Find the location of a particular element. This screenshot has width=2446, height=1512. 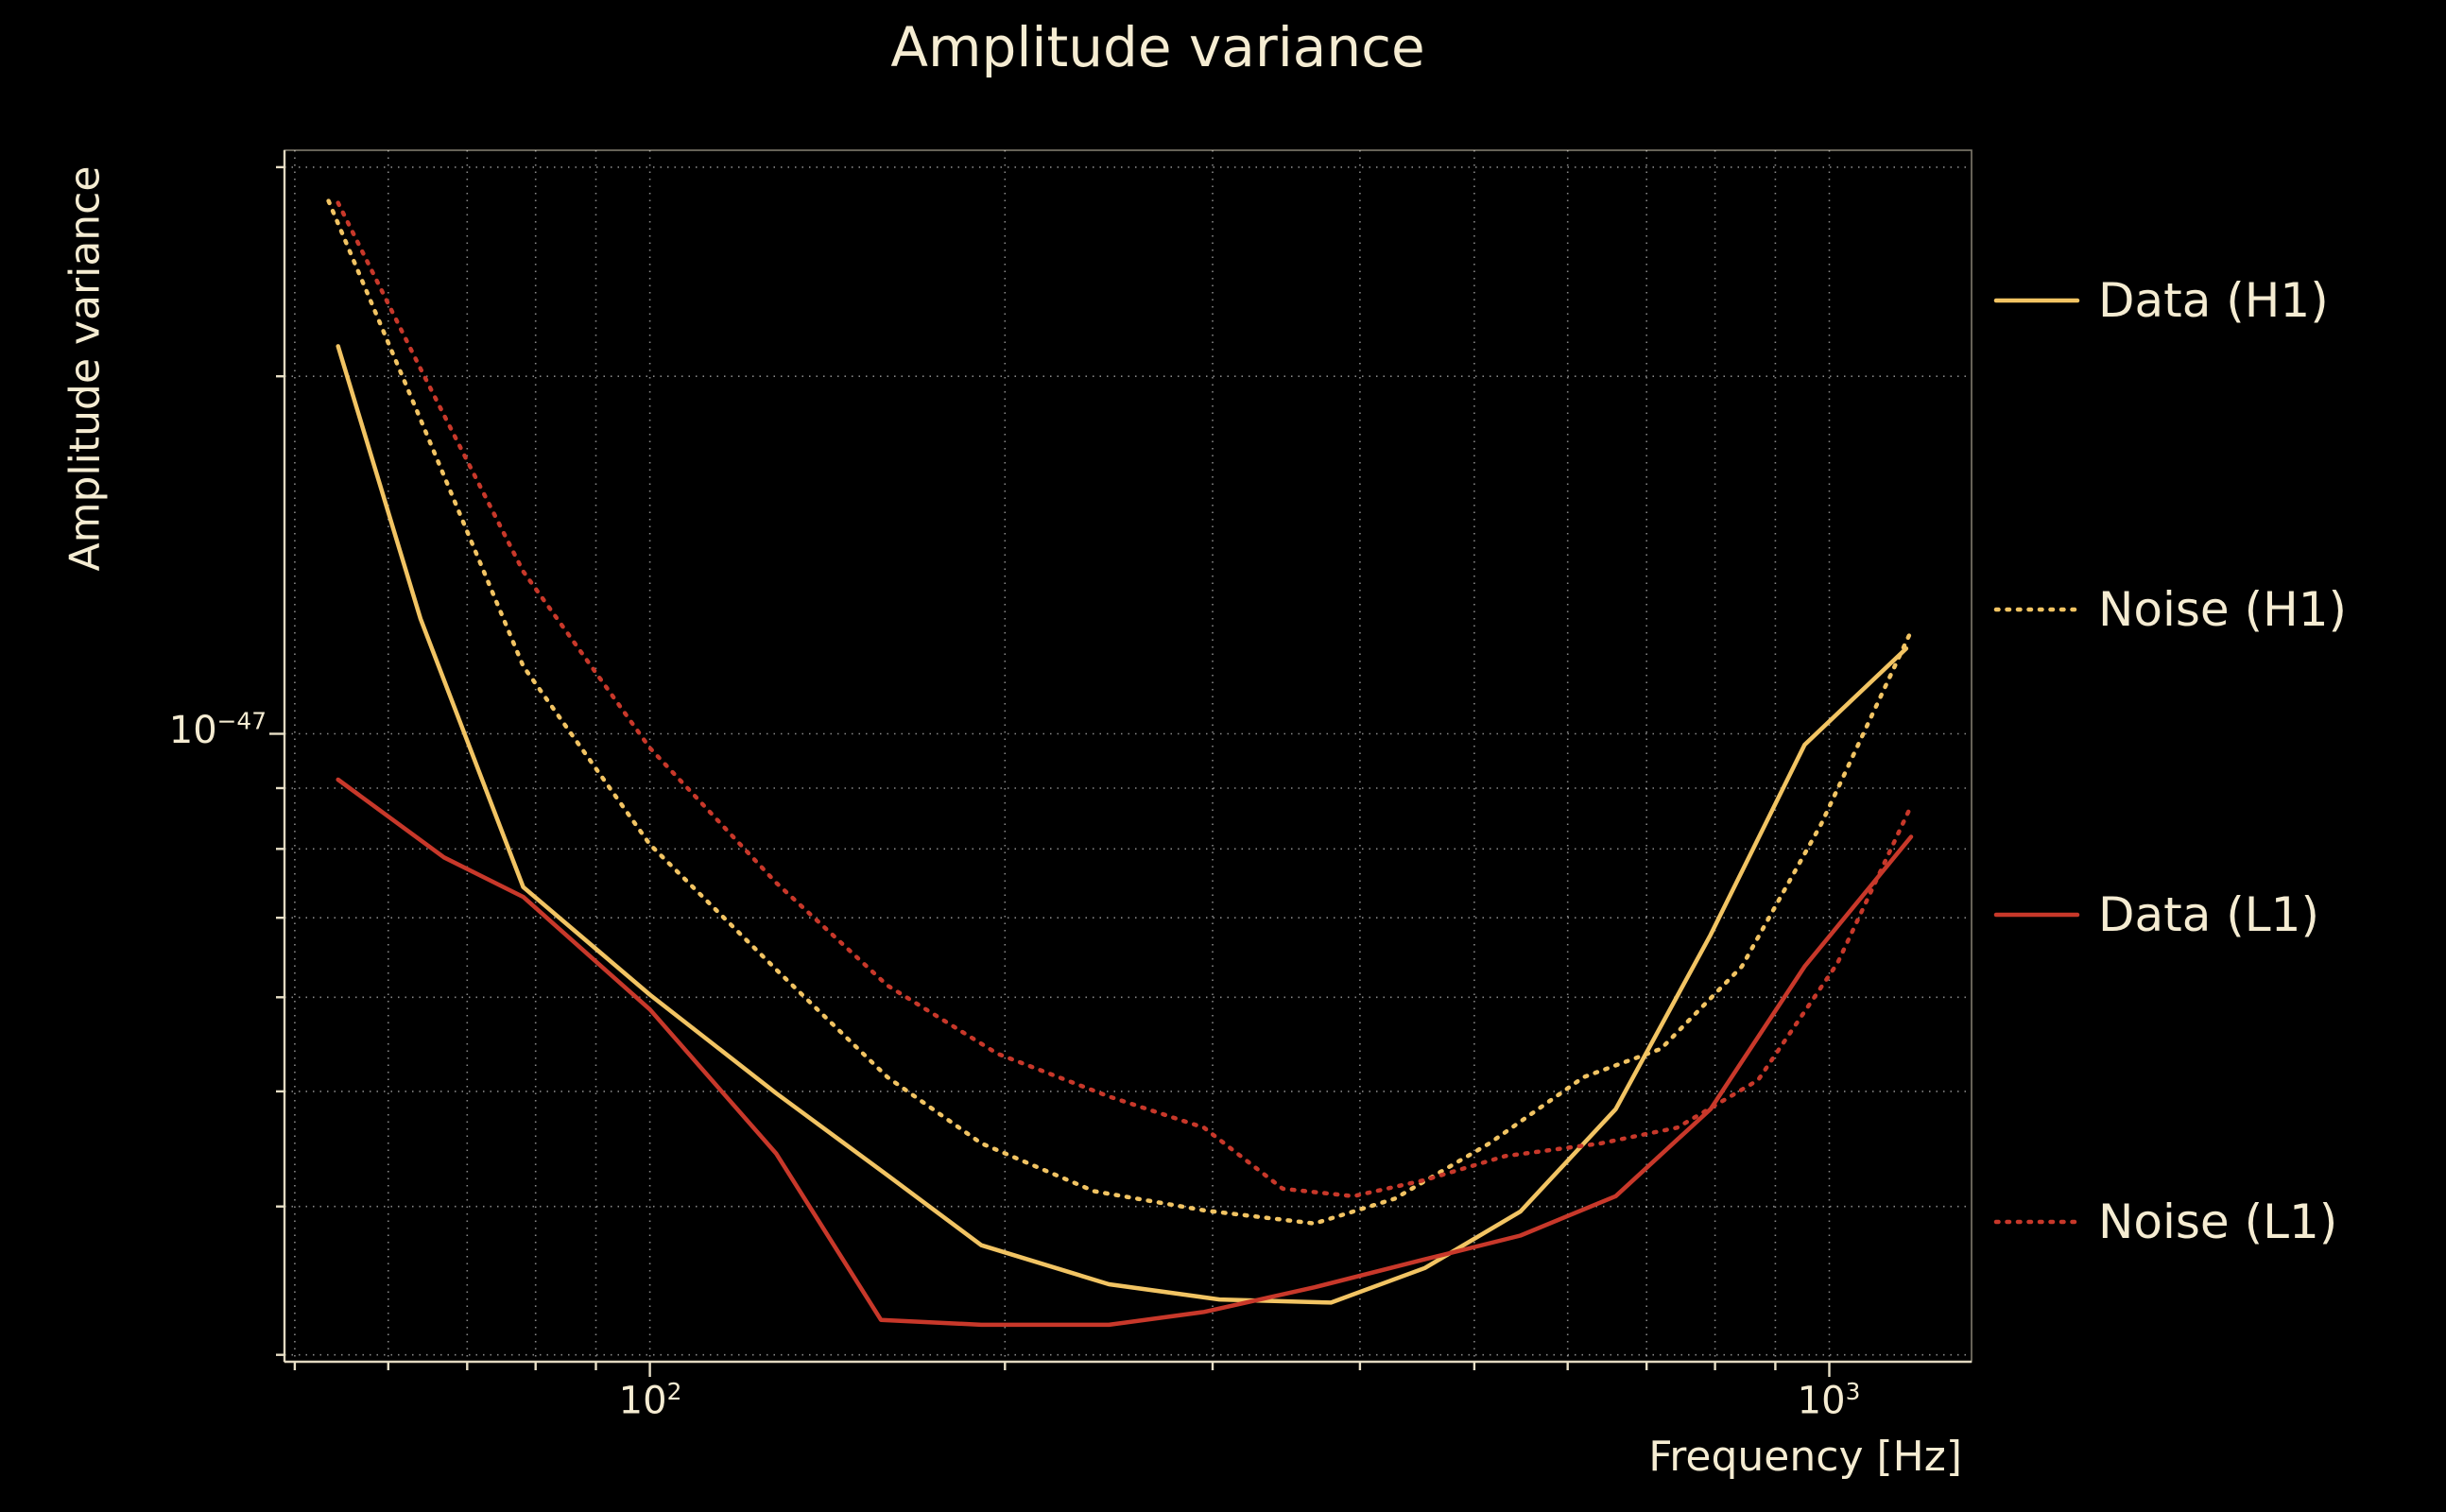

x-tick-label-100: 102 is located at coordinates (650, 1400).